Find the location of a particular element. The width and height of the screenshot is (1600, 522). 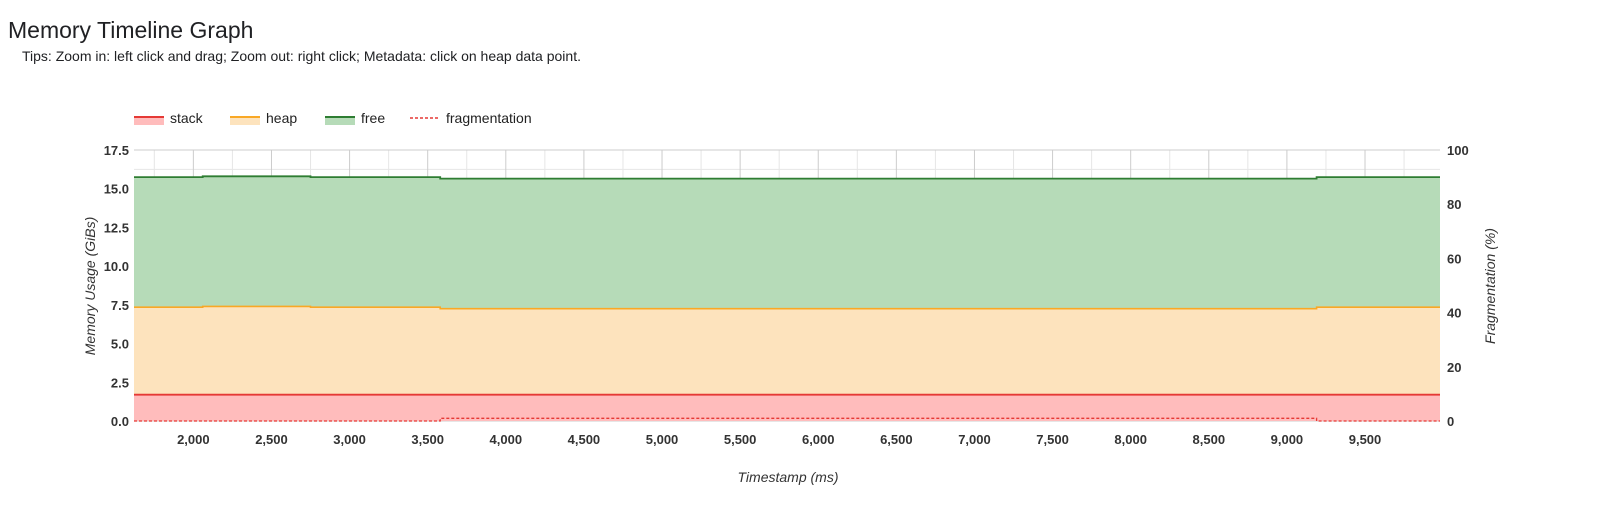

legend: stack heap free fragmentation is located at coordinates (333, 118).